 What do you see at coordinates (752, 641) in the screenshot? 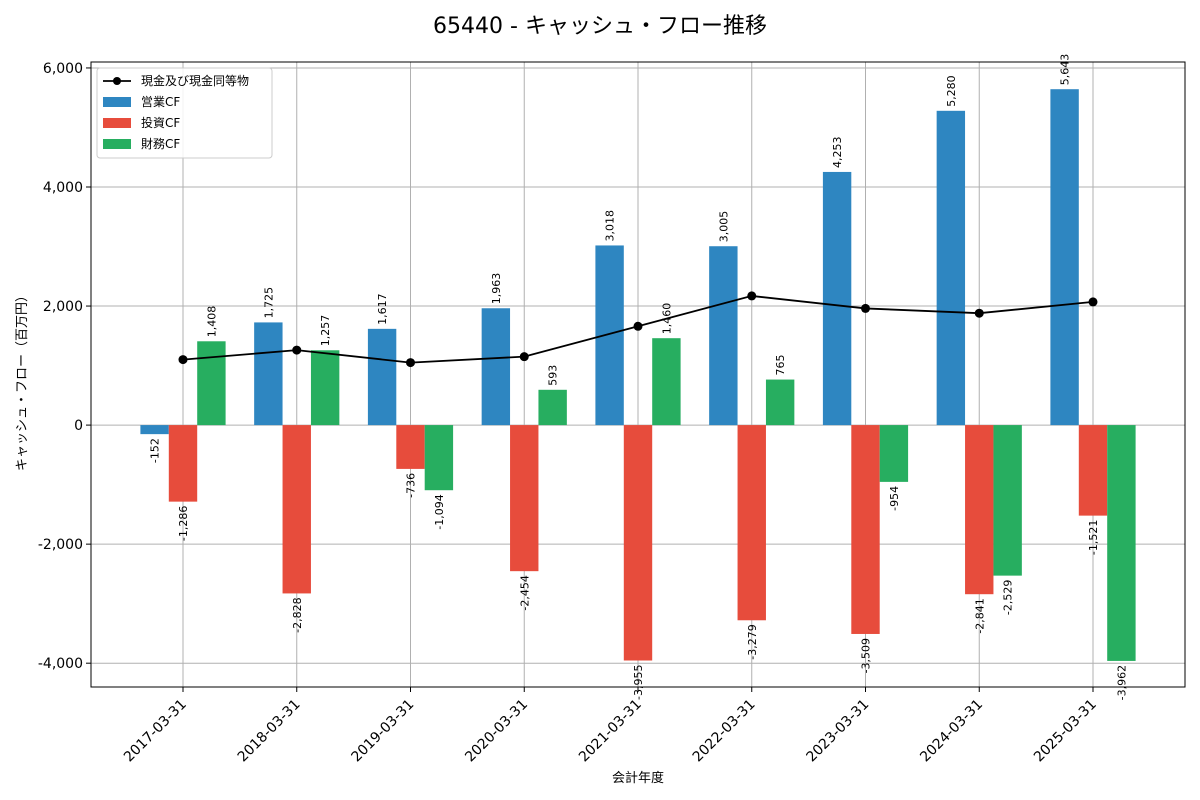
I see `bar-value-label: -3,279` at bounding box center [752, 641].